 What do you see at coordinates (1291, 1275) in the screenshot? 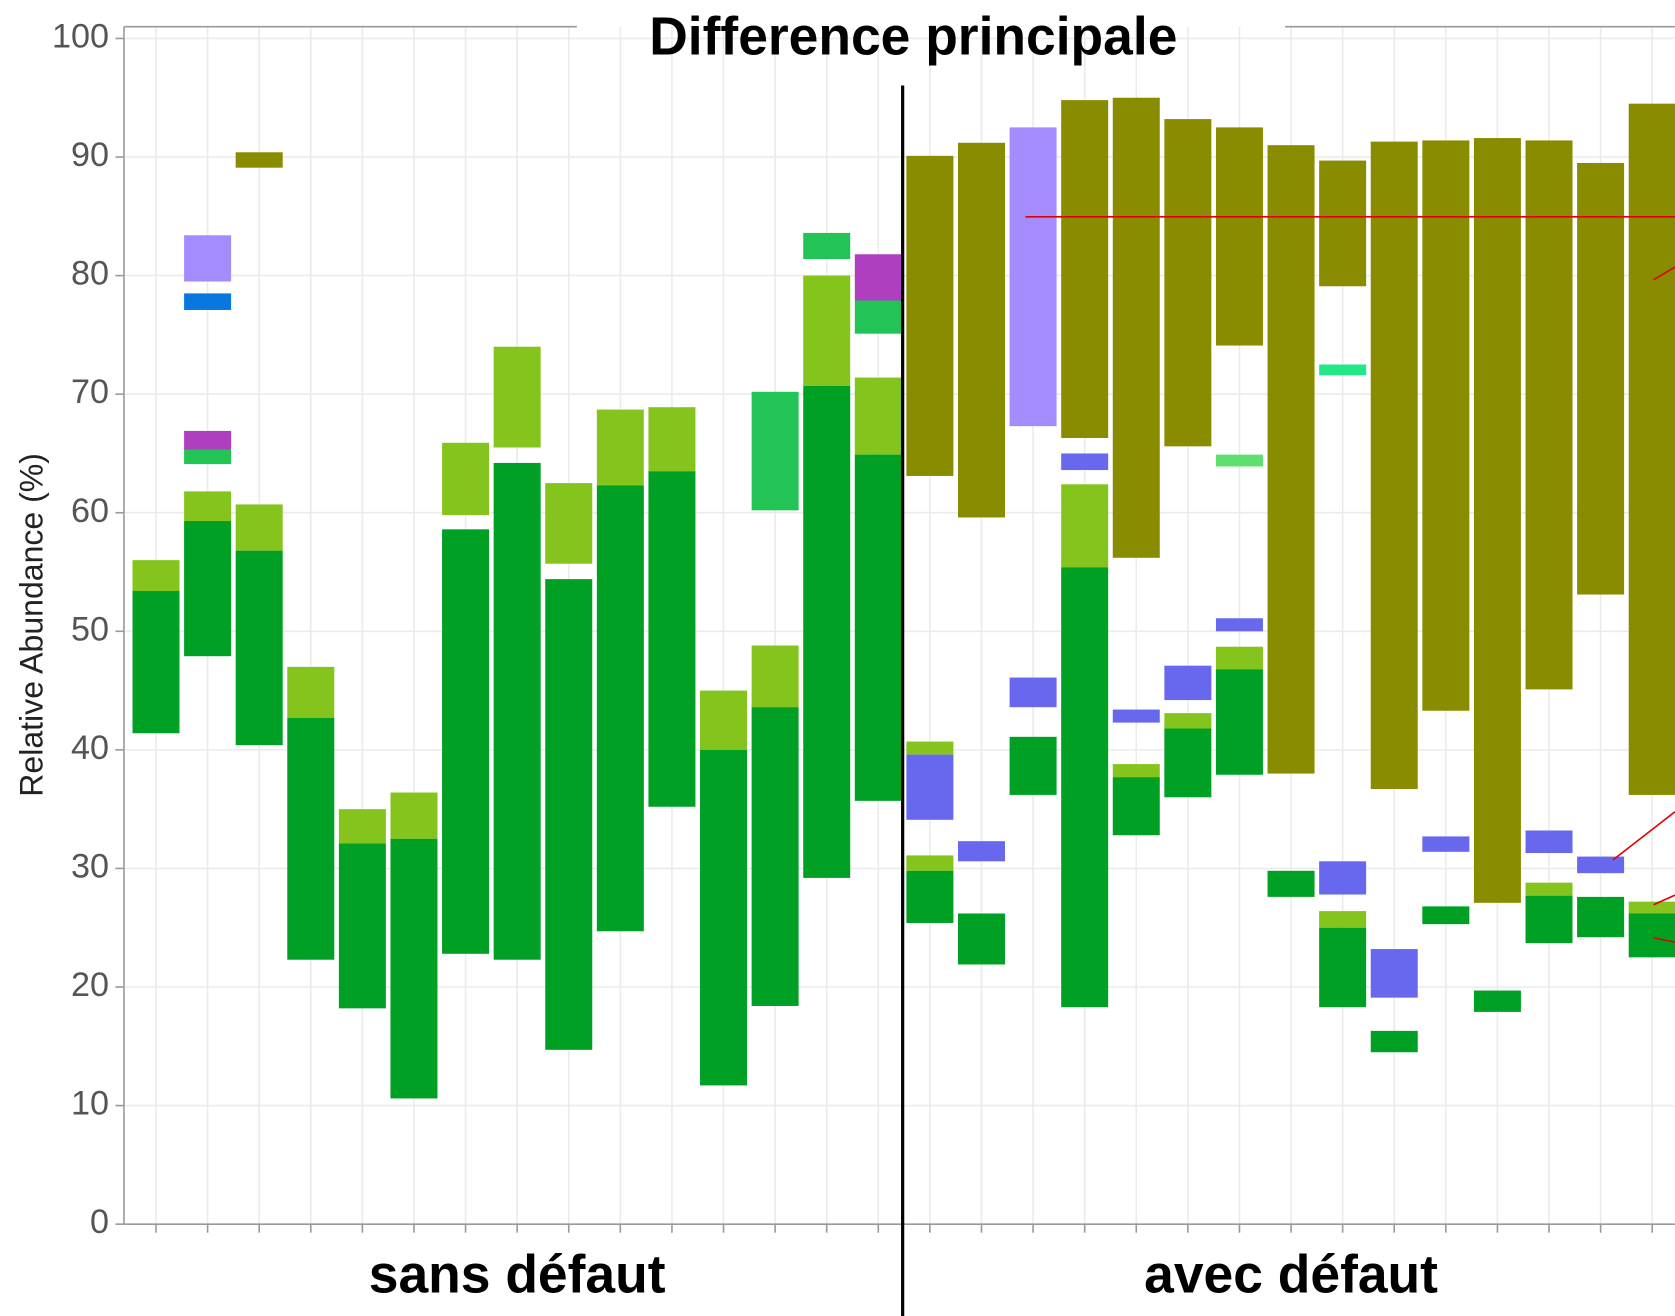
I see `group-label: avec défaut` at bounding box center [1291, 1275].